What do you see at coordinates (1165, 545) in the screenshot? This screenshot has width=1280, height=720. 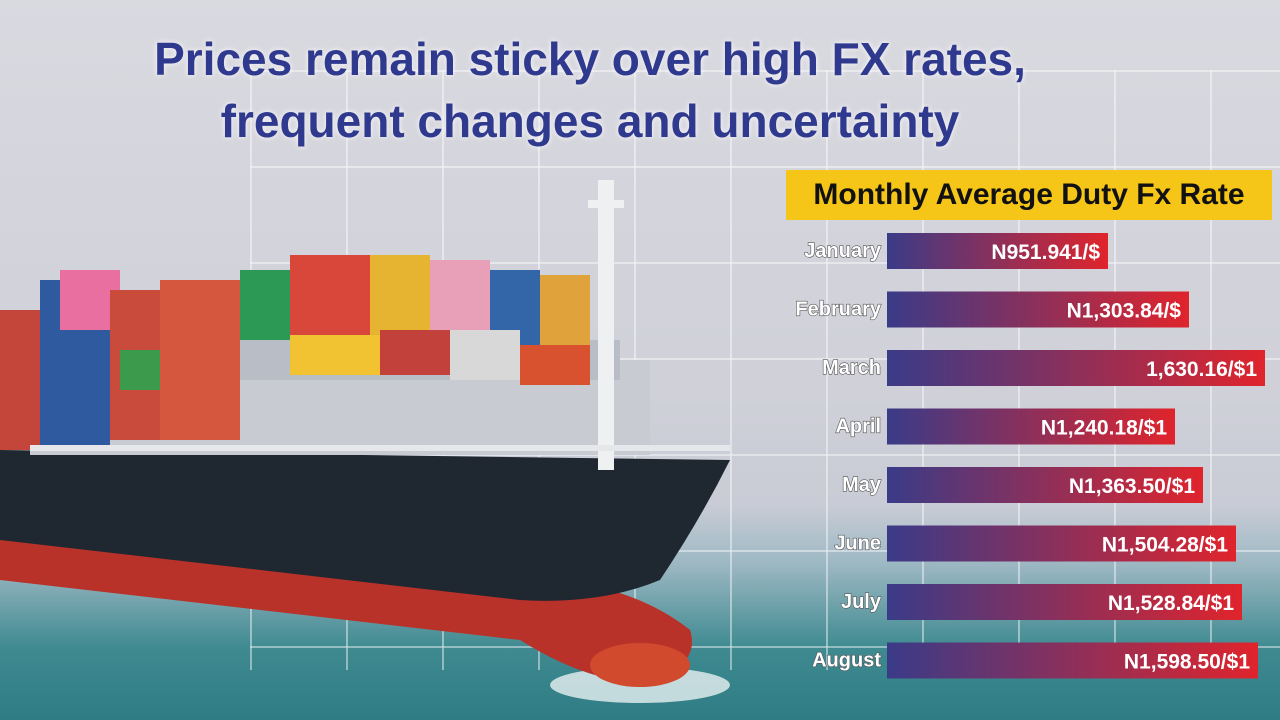 I see `value-label-june: N1,504.28/$1` at bounding box center [1165, 545].